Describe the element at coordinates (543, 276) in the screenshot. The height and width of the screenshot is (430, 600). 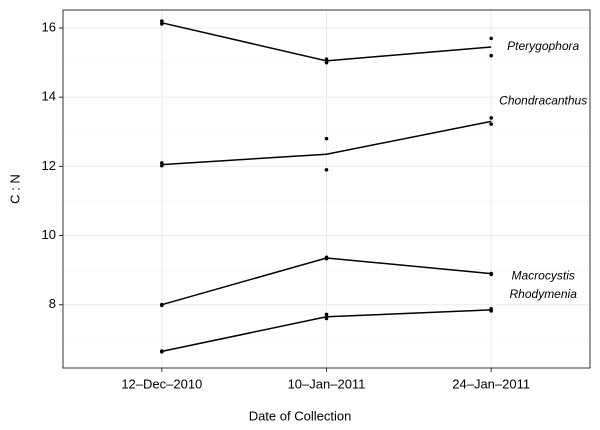
I see `series-label: Macrocystis` at that location.